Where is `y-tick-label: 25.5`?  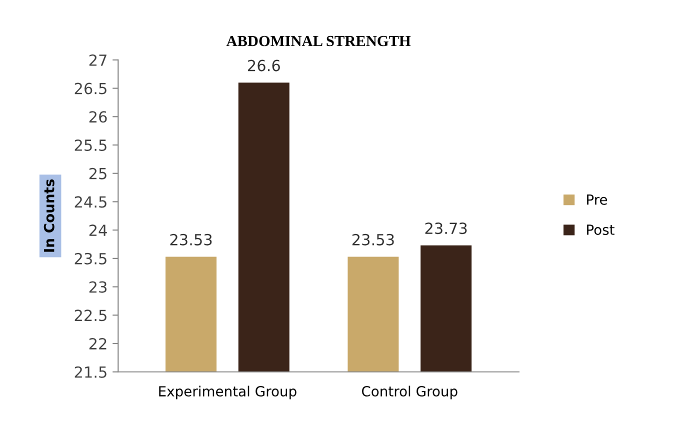 y-tick-label: 25.5 is located at coordinates (90, 145).